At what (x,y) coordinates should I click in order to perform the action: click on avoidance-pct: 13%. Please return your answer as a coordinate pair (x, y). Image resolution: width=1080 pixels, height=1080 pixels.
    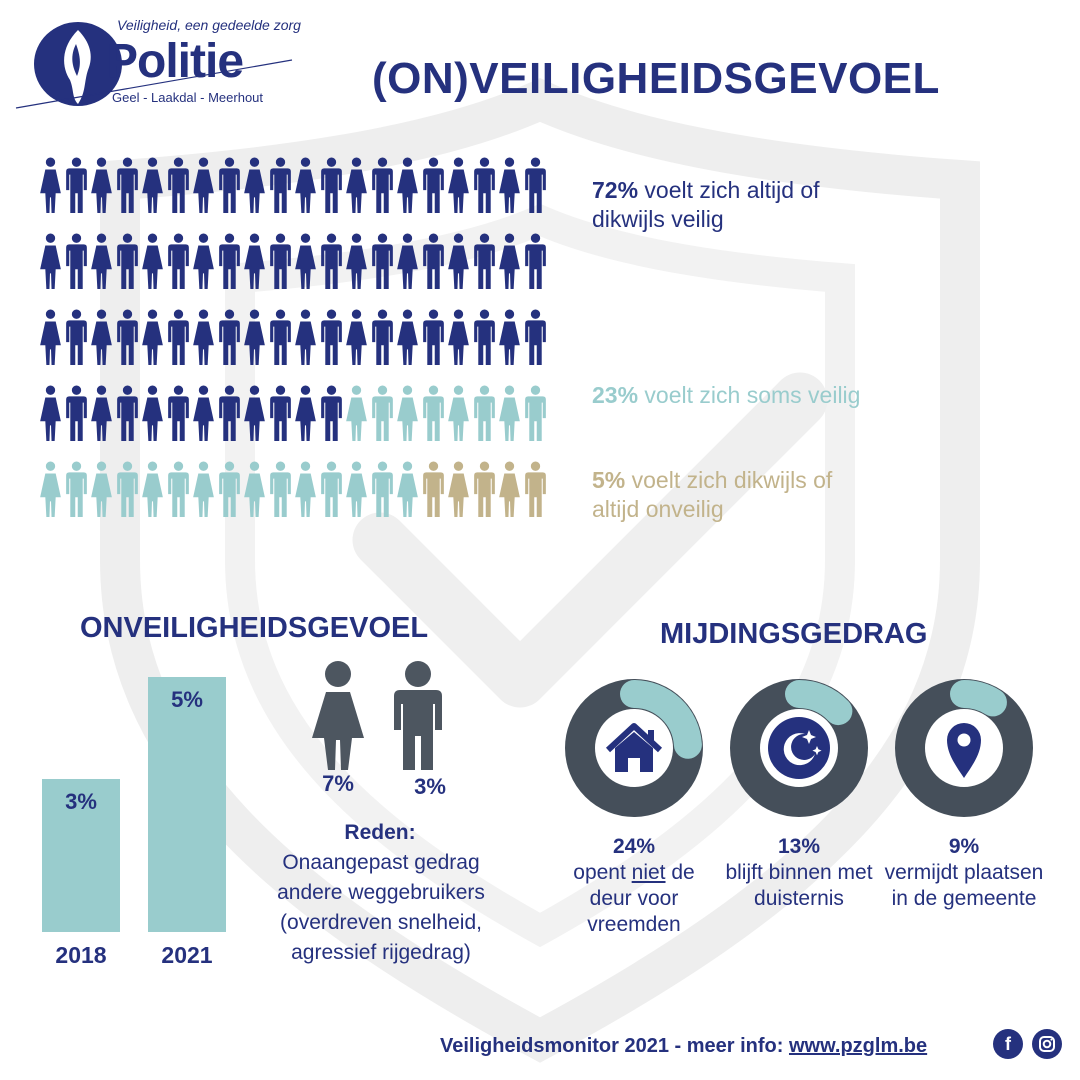
    Looking at the image, I should click on (799, 846).